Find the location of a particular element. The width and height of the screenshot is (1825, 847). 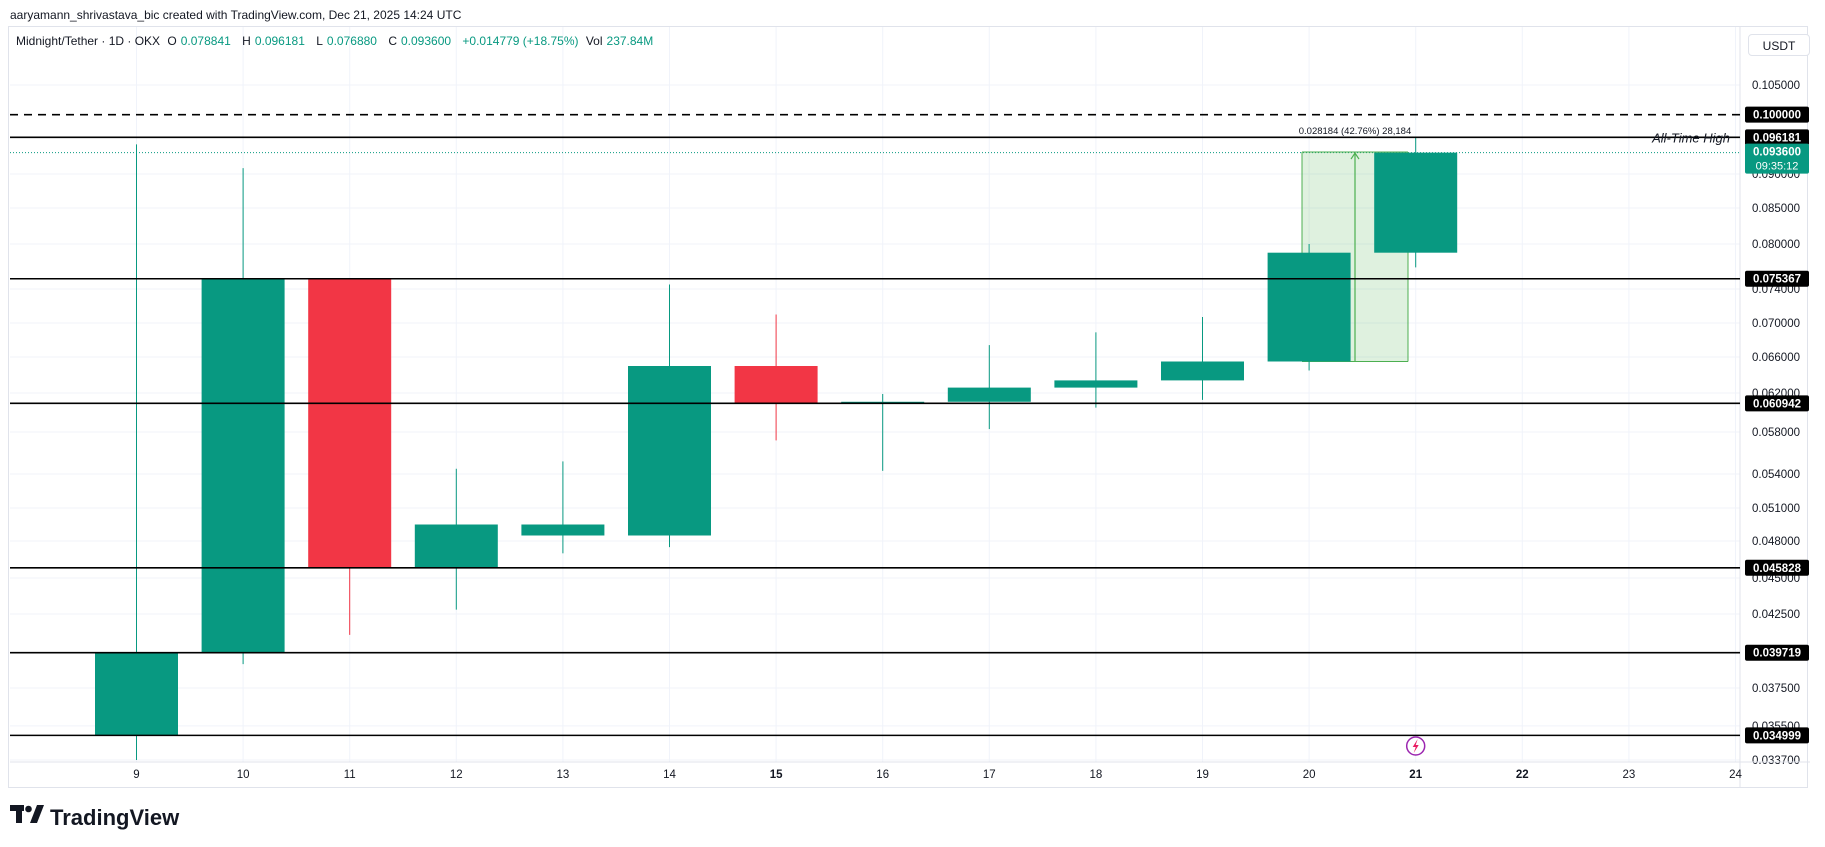

current-price-tag is located at coordinates (1777, 158).